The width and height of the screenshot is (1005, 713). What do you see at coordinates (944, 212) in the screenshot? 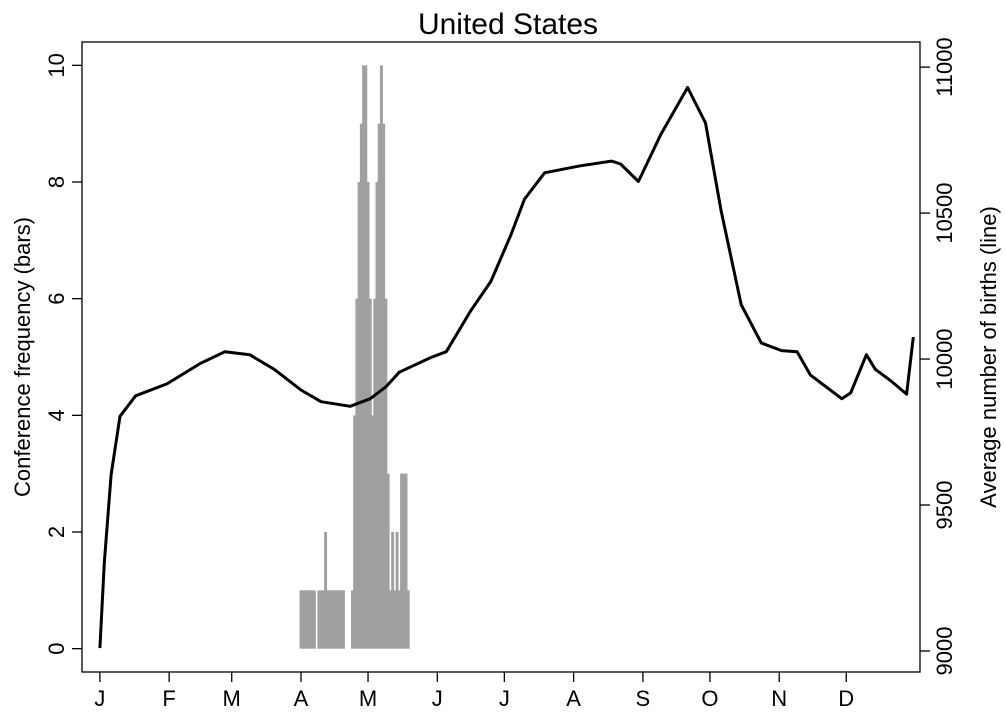
I see `y2-tick-label: 10500` at bounding box center [944, 212].